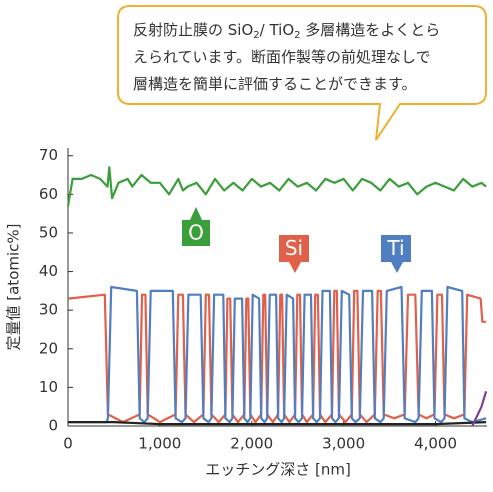 The image size is (493, 492). I want to click on series-label: Ti, so click(395, 248).